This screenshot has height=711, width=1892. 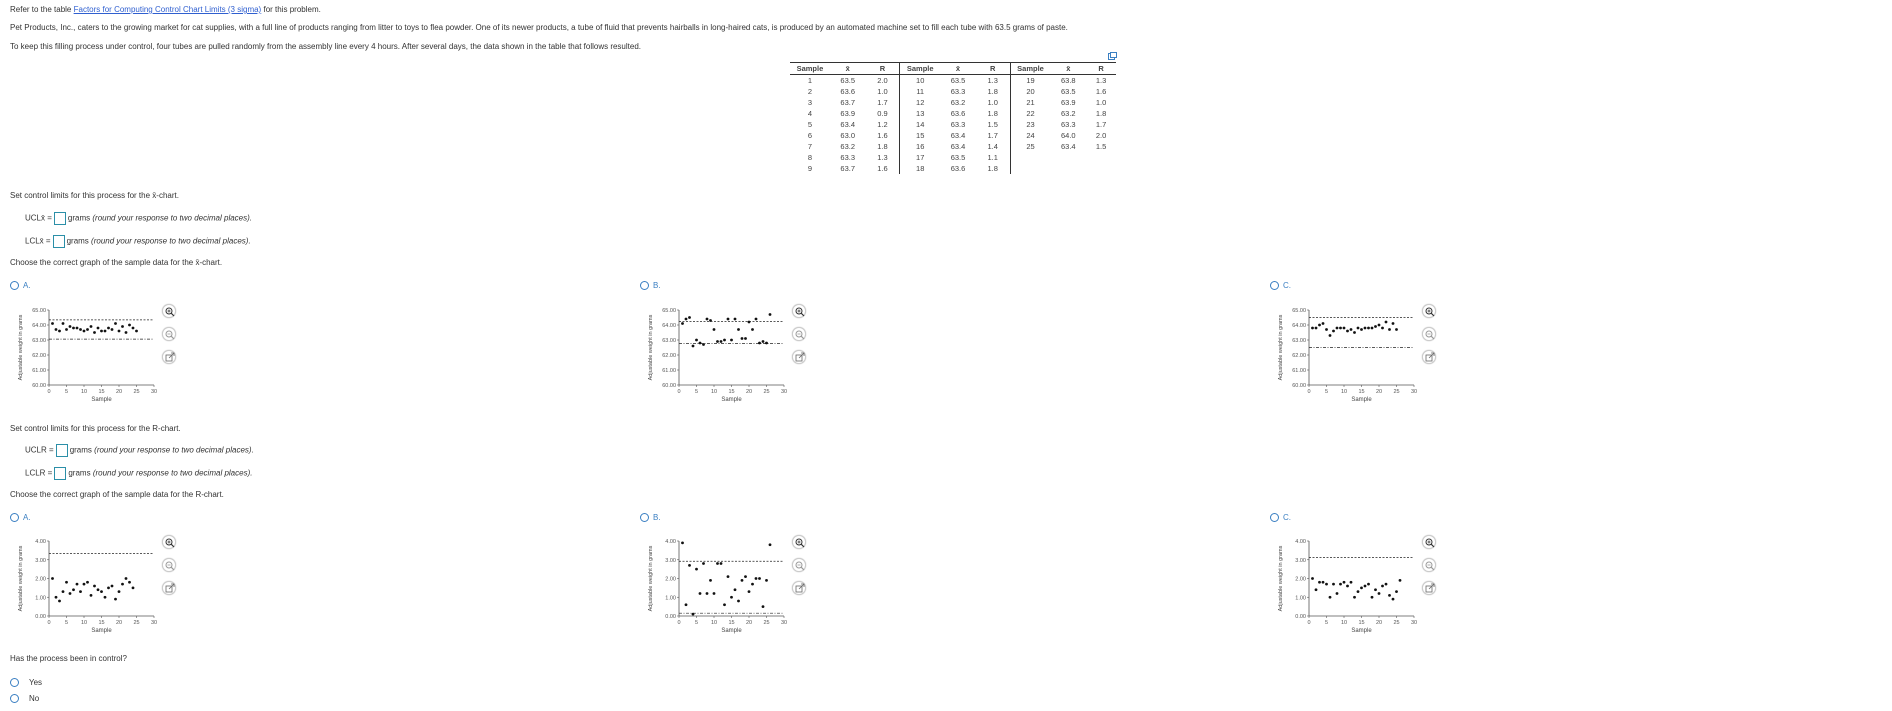 What do you see at coordinates (920, 68) in the screenshot?
I see `col-header: Sample` at bounding box center [920, 68].